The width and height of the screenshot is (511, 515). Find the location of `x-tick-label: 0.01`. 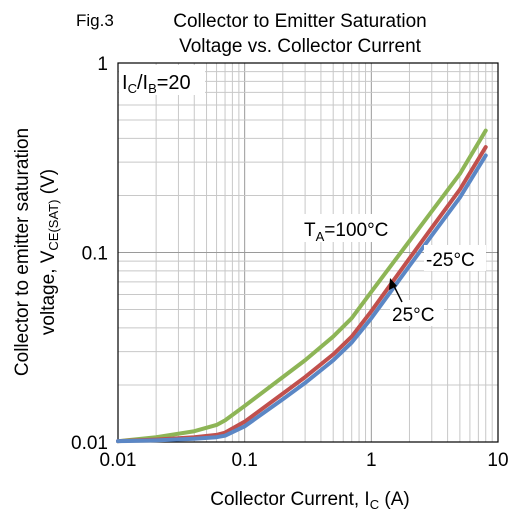

x-tick-label: 0.01 is located at coordinates (118, 460).